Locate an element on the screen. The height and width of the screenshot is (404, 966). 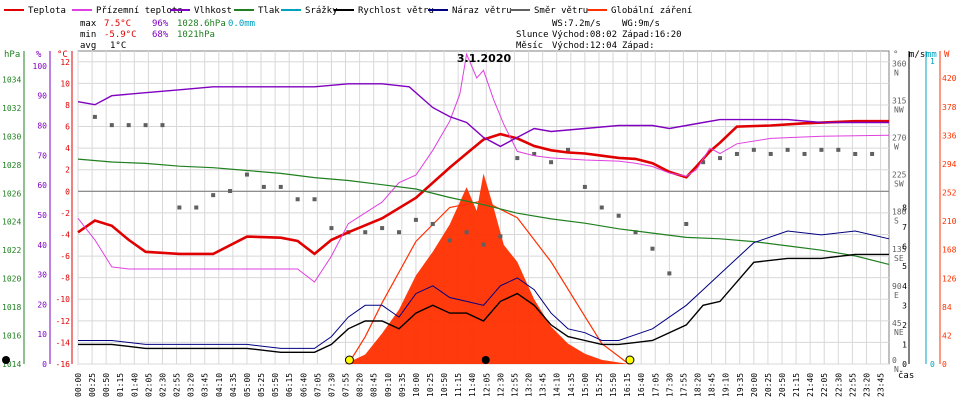
x-tick-label: 12:05 is located at coordinates (486, 385).